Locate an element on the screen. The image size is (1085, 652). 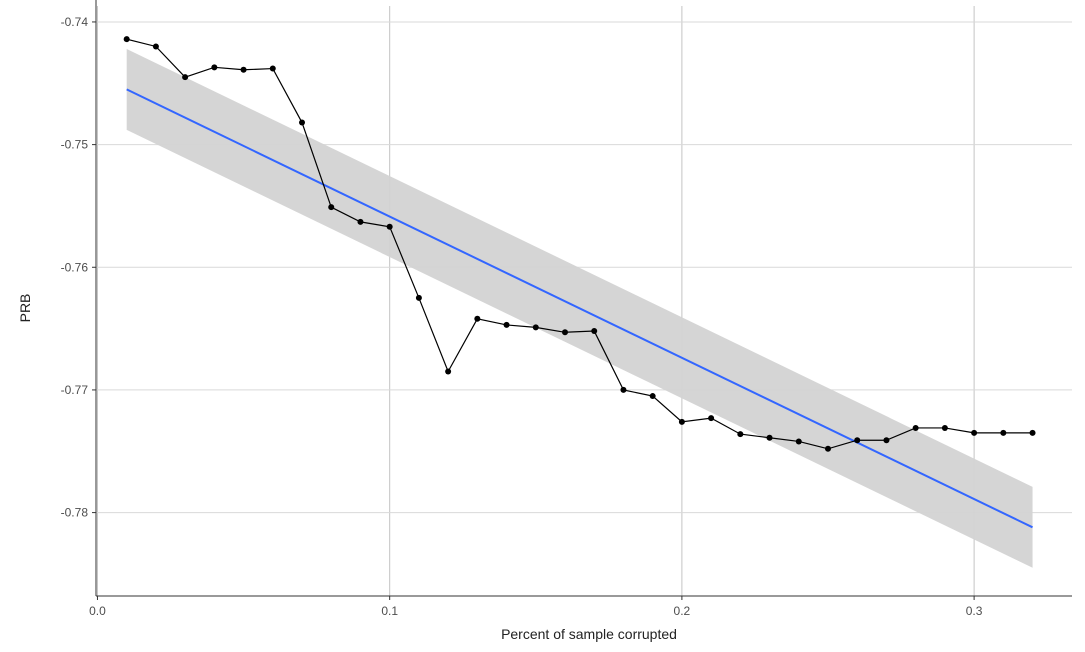
y-tick-label: -0.78 is located at coordinates (75, 513).